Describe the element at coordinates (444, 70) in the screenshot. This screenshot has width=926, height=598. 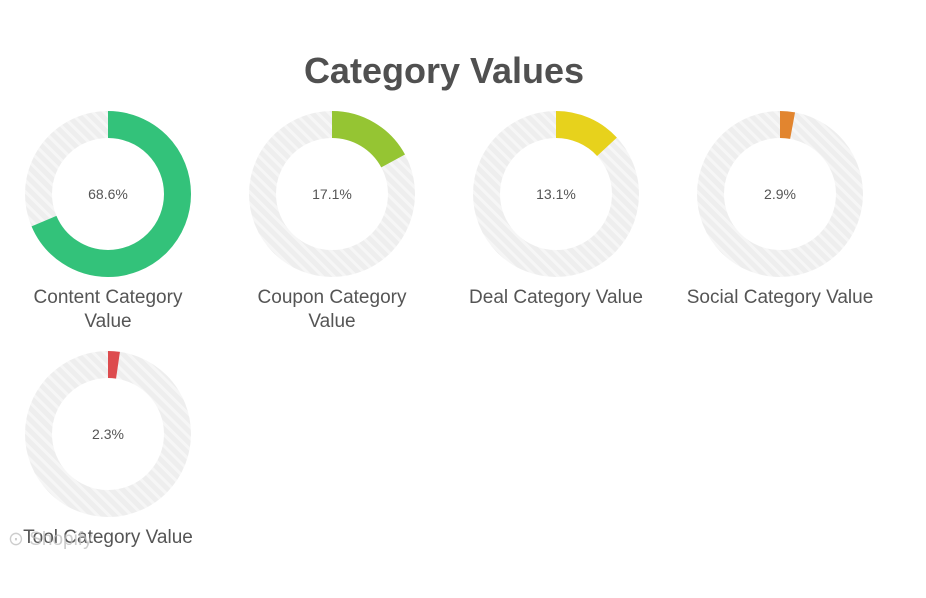
I see `chart-title: Category Values` at that location.